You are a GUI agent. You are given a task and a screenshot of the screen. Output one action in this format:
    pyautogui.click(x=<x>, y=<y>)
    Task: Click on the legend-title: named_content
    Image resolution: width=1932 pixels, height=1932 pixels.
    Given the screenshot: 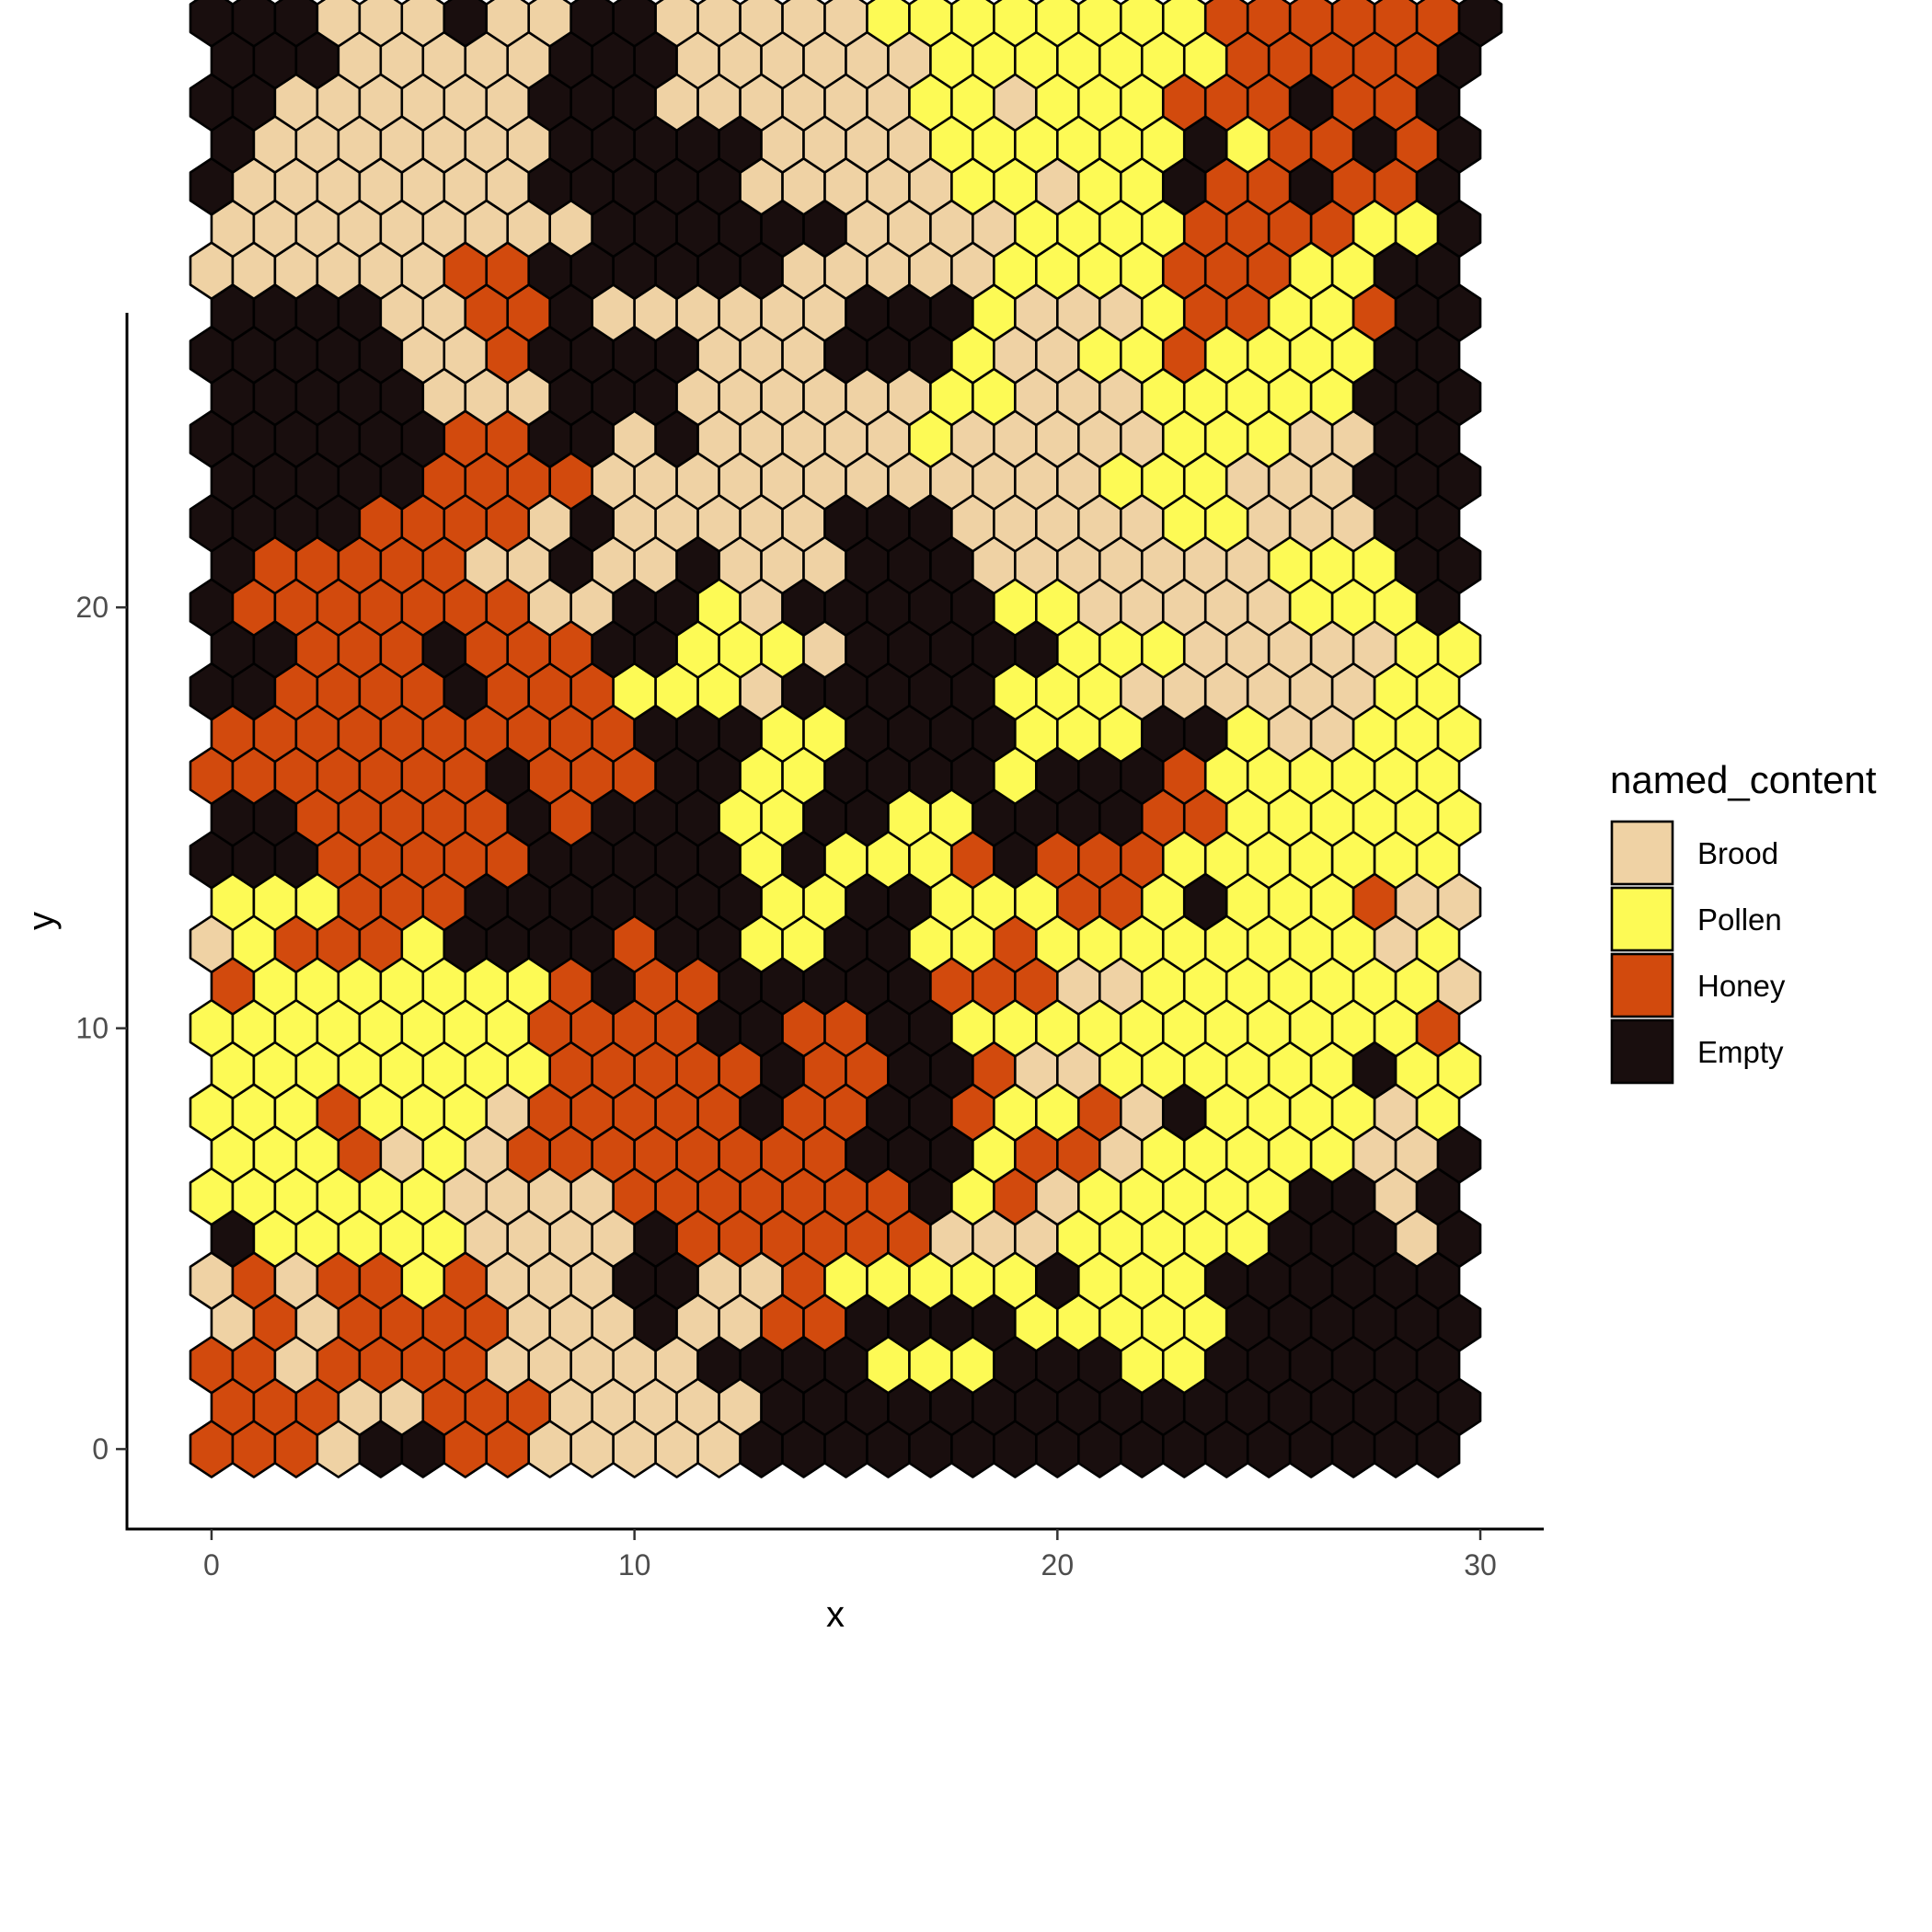 What is the action you would take?
    pyautogui.click(x=1743, y=779)
    